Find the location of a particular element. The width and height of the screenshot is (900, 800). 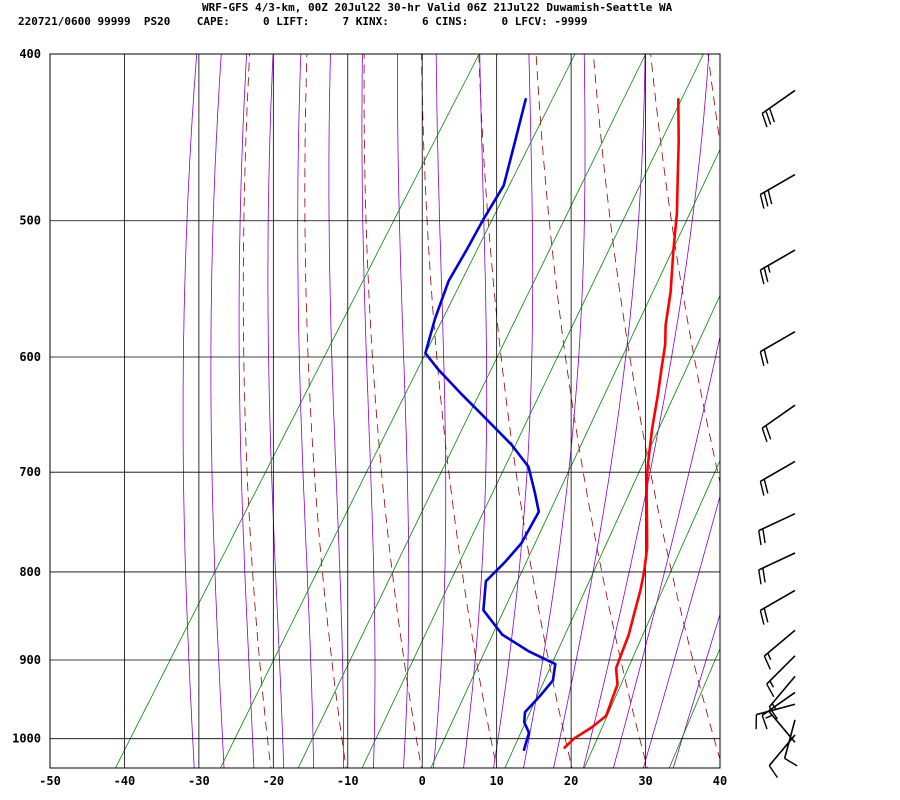

y-tick-label: 1000 is located at coordinates (26, 739).